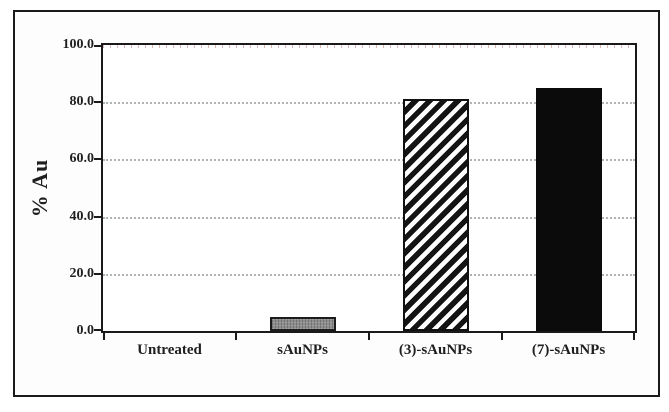  I want to click on x-category-label-(3)-sAuNPs: (3)-sAuNPs, so click(435, 350).